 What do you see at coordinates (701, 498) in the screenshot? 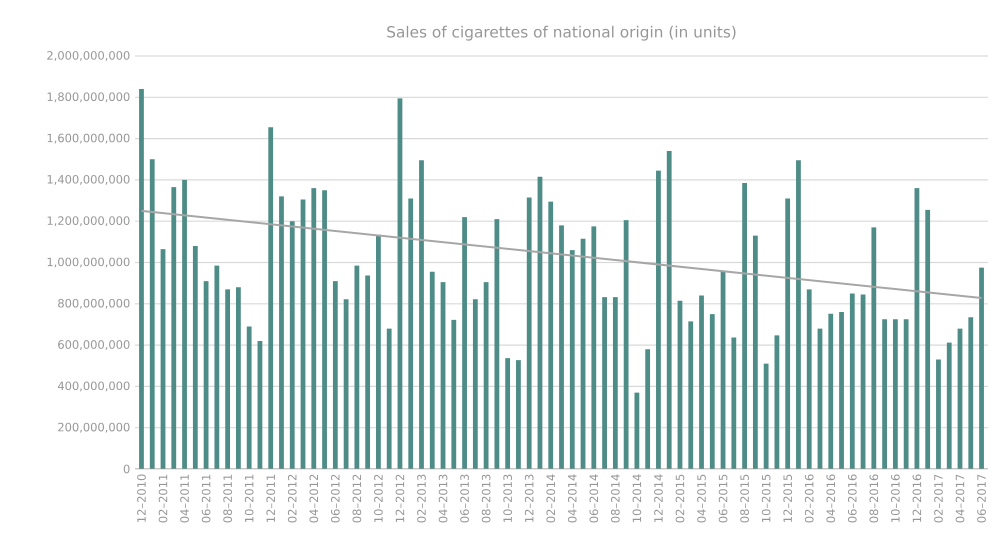
I see `x-tick-label: 04–2015` at bounding box center [701, 498].